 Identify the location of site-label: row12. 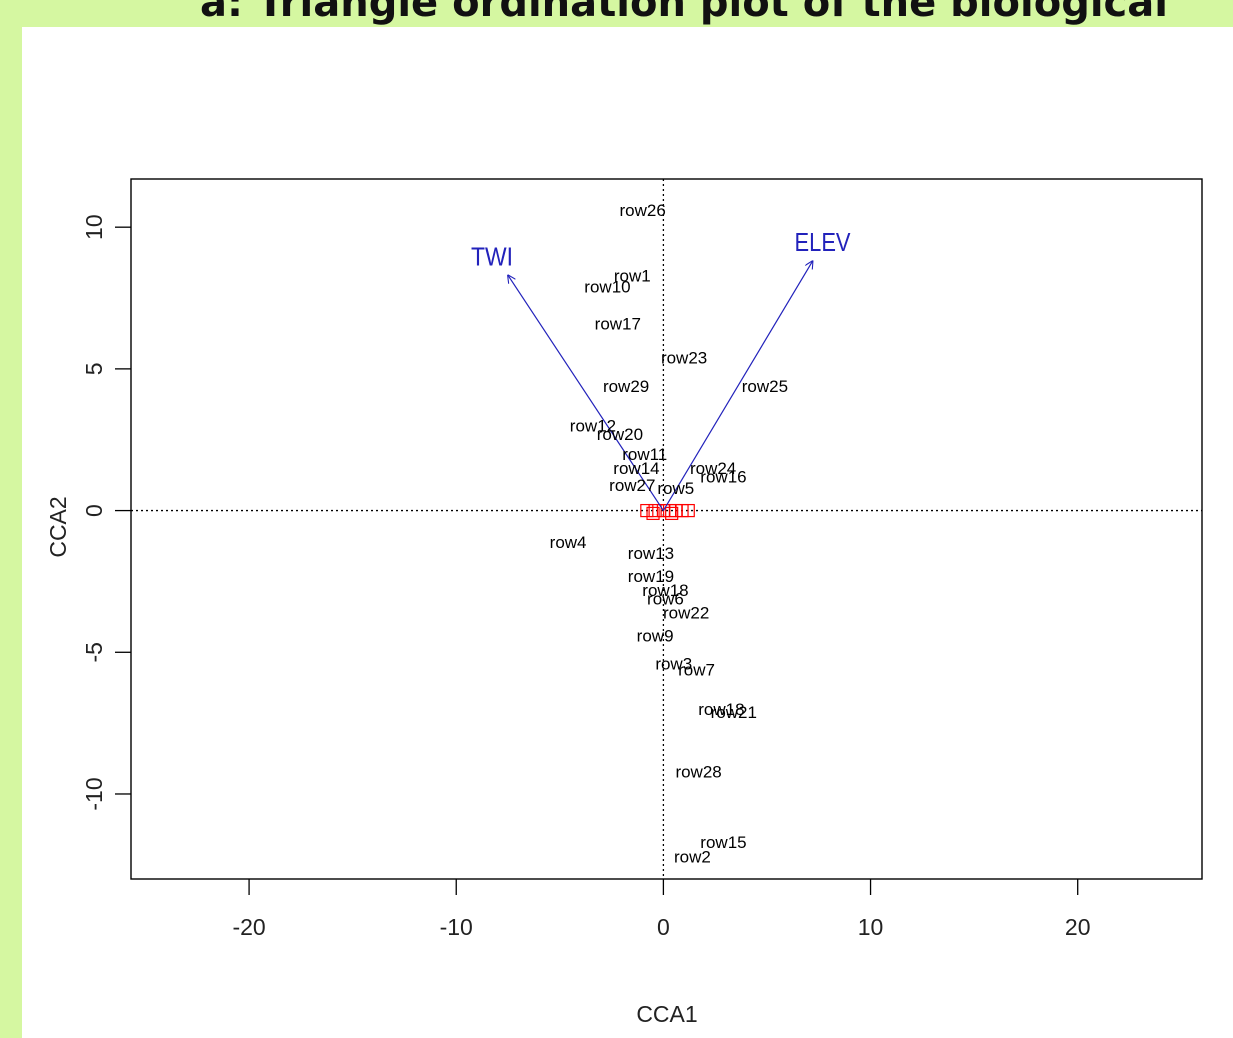
(593, 426).